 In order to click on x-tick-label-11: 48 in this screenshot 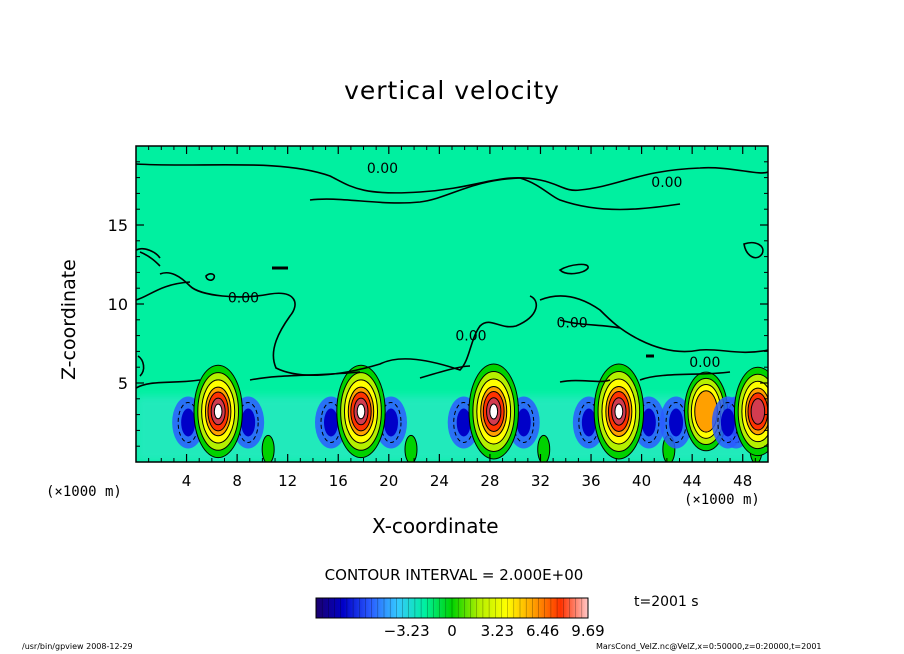, I will do `click(742, 481)`.